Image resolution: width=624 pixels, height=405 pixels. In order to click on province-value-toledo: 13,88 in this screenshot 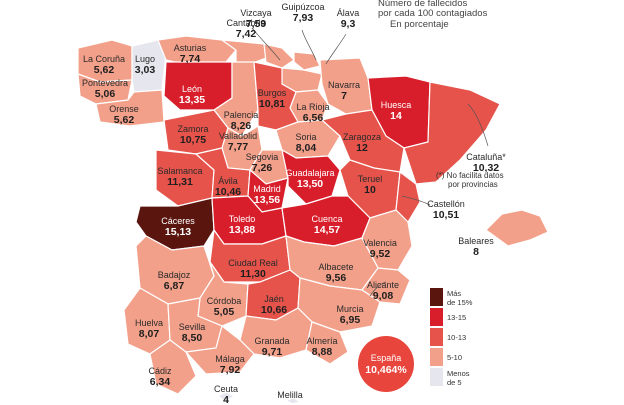, I will do `click(242, 230)`.